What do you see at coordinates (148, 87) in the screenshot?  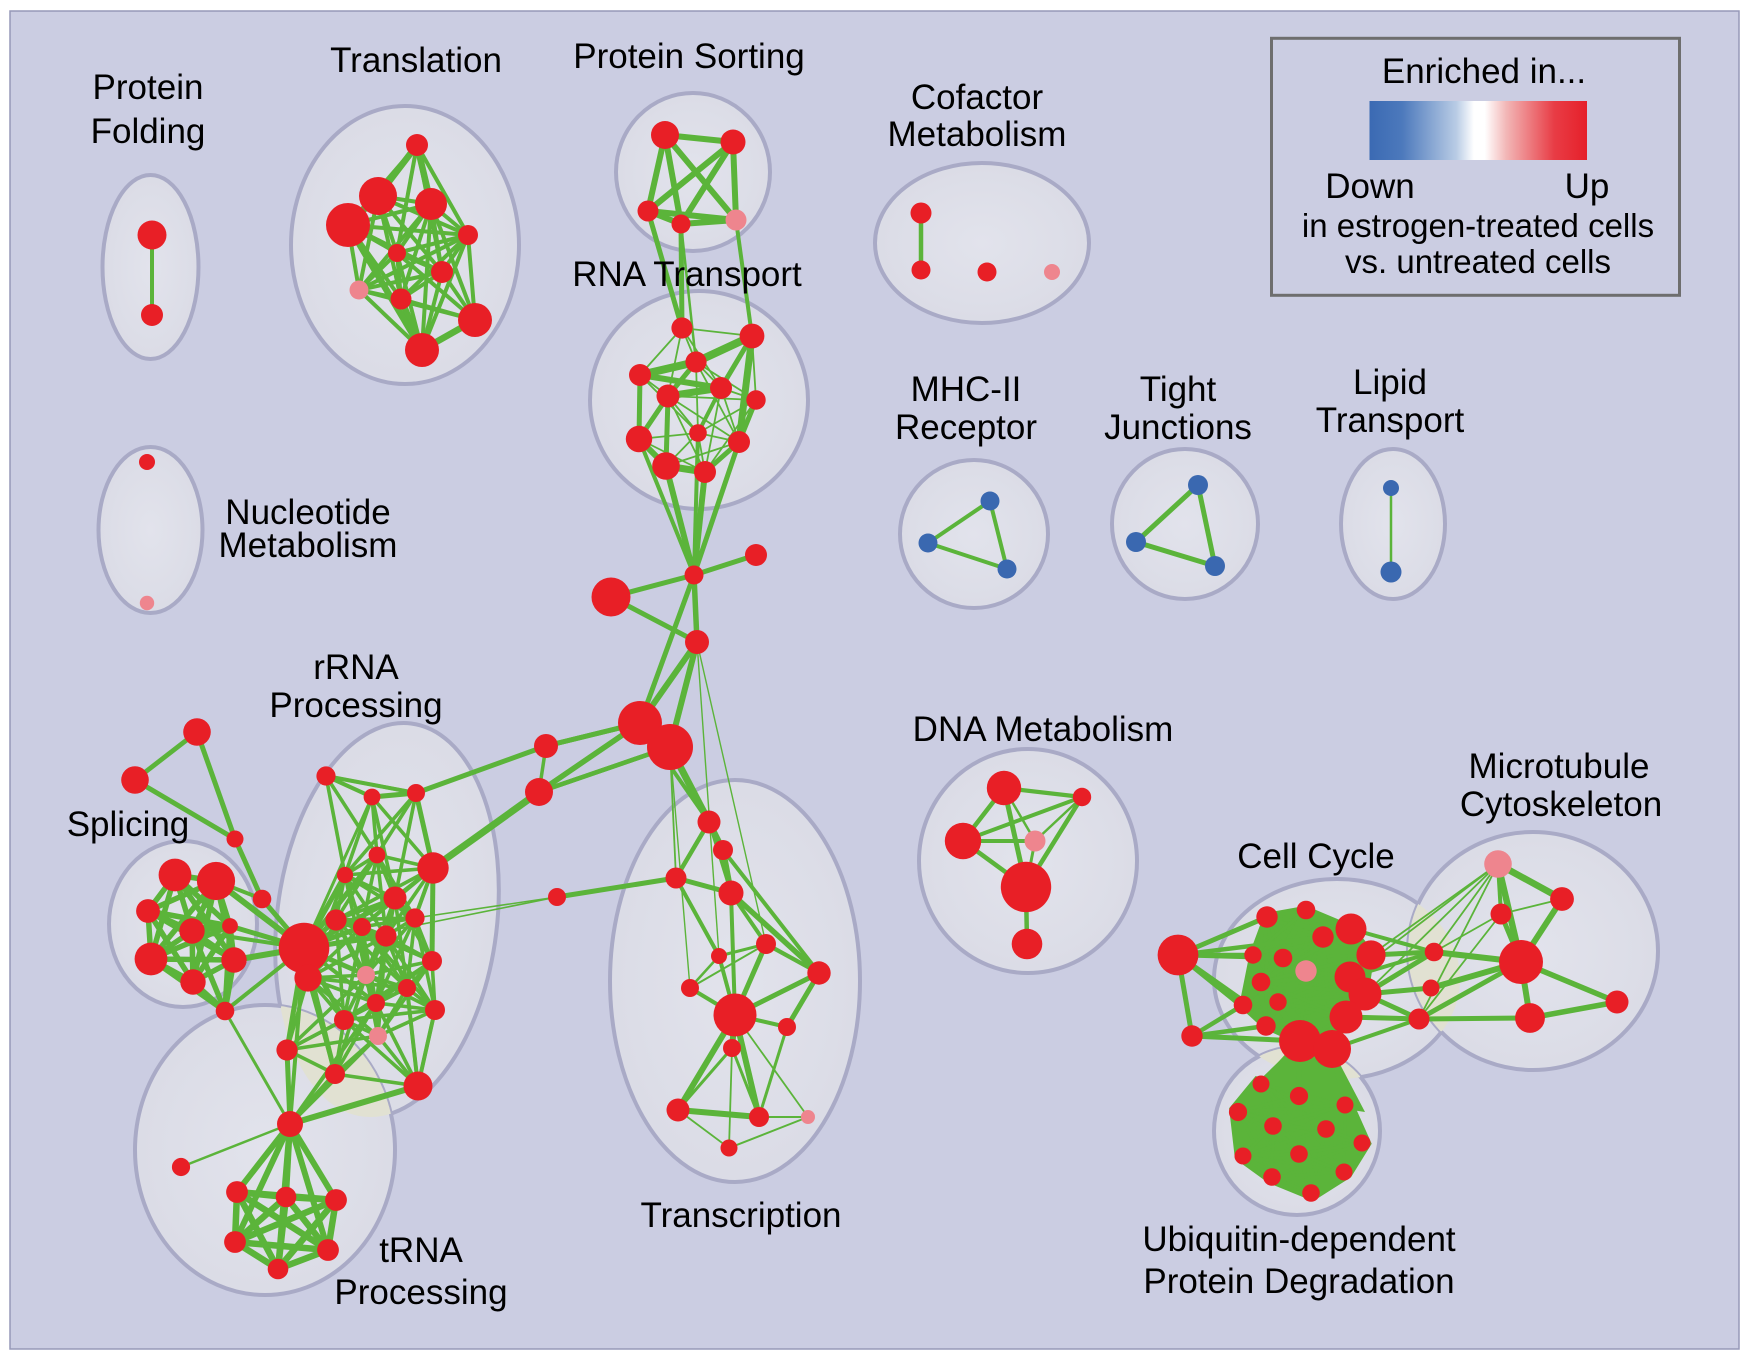 I see `svg-text: Protein` at bounding box center [148, 87].